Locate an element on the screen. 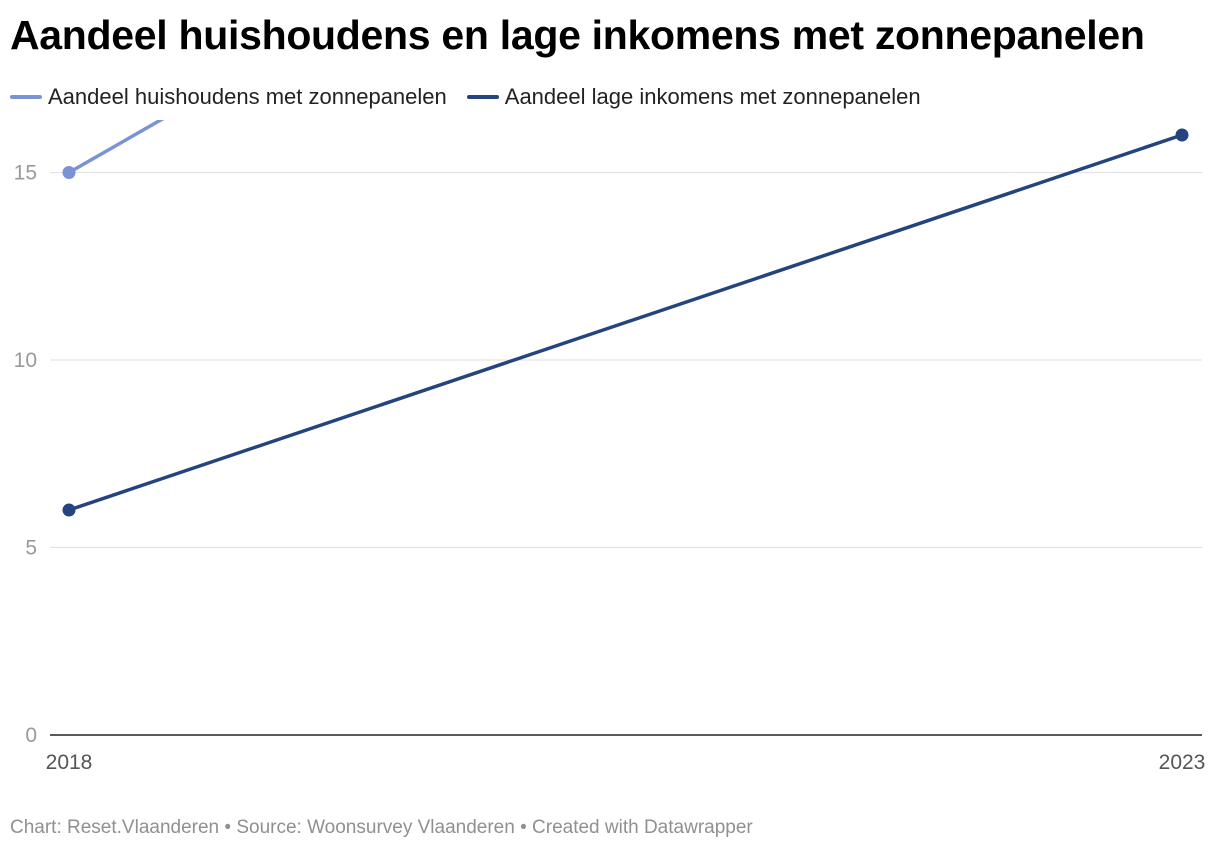 Image resolution: width=1220 pixels, height=852 pixels. y-tick-label-0: 0 is located at coordinates (31, 735).